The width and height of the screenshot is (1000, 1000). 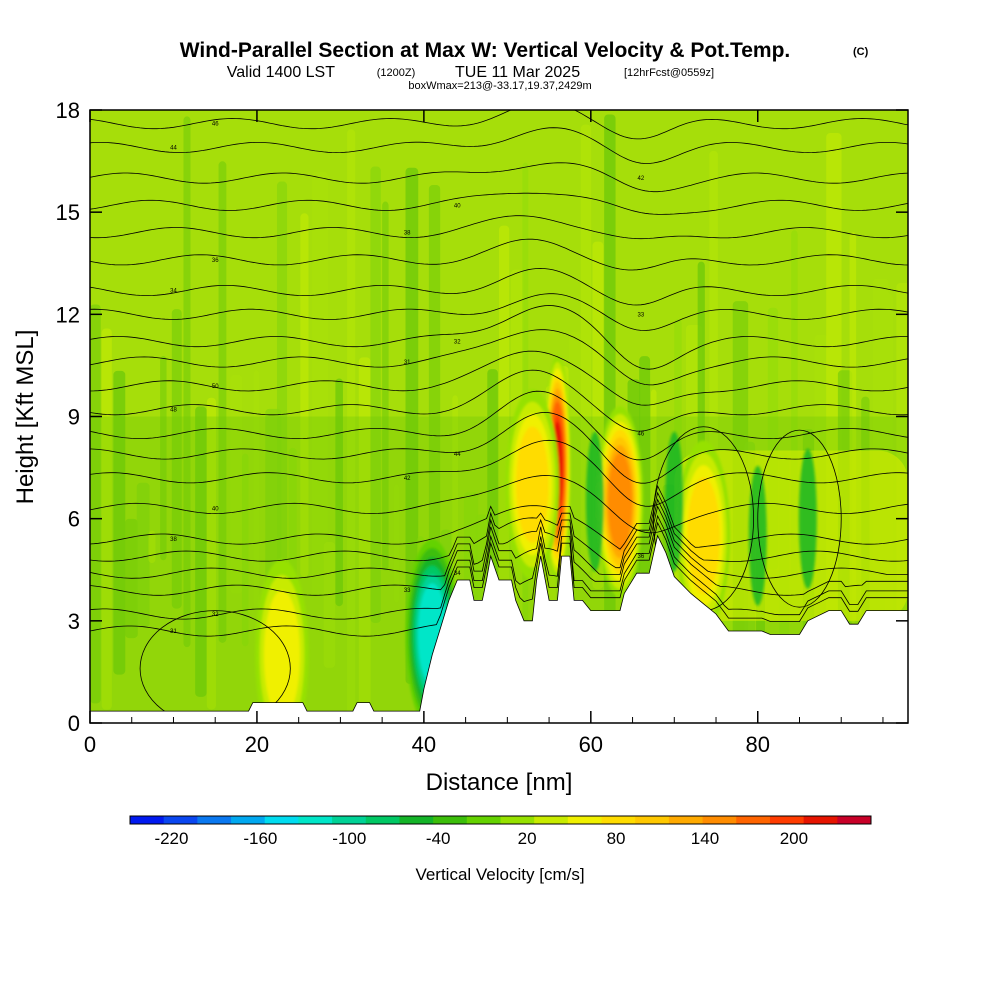 What do you see at coordinates (499, 874) in the screenshot?
I see `colorbar-label: Vertical Velocity [cm/s]` at bounding box center [499, 874].